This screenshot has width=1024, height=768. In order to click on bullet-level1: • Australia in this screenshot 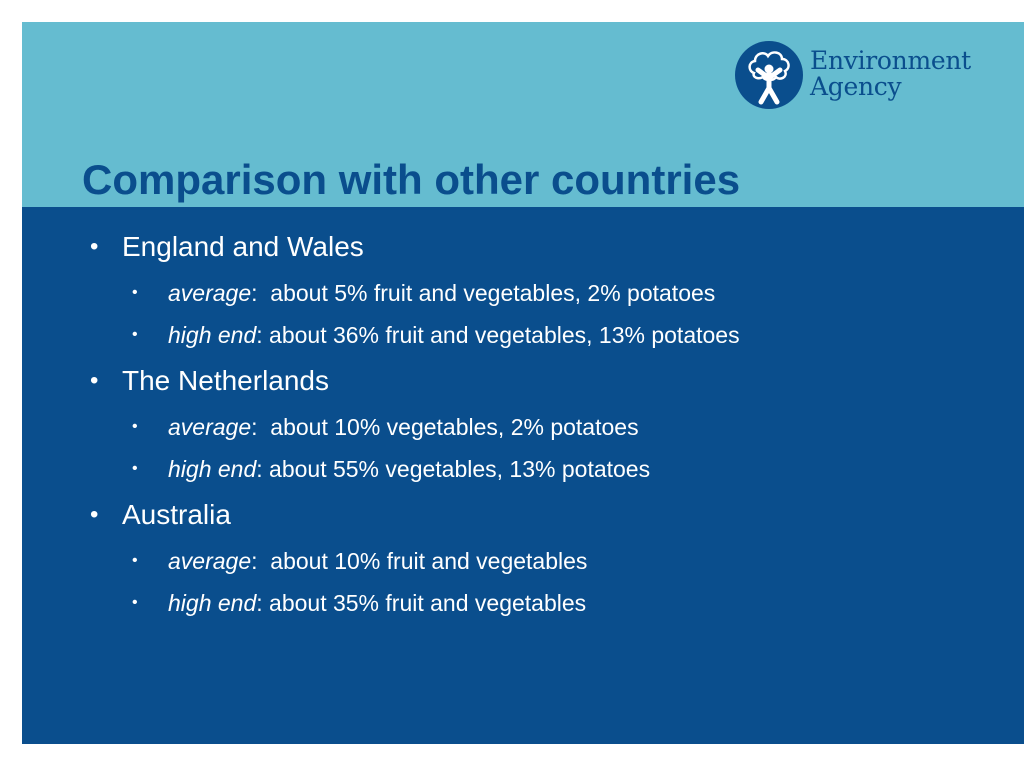, I will do `click(523, 515)`.